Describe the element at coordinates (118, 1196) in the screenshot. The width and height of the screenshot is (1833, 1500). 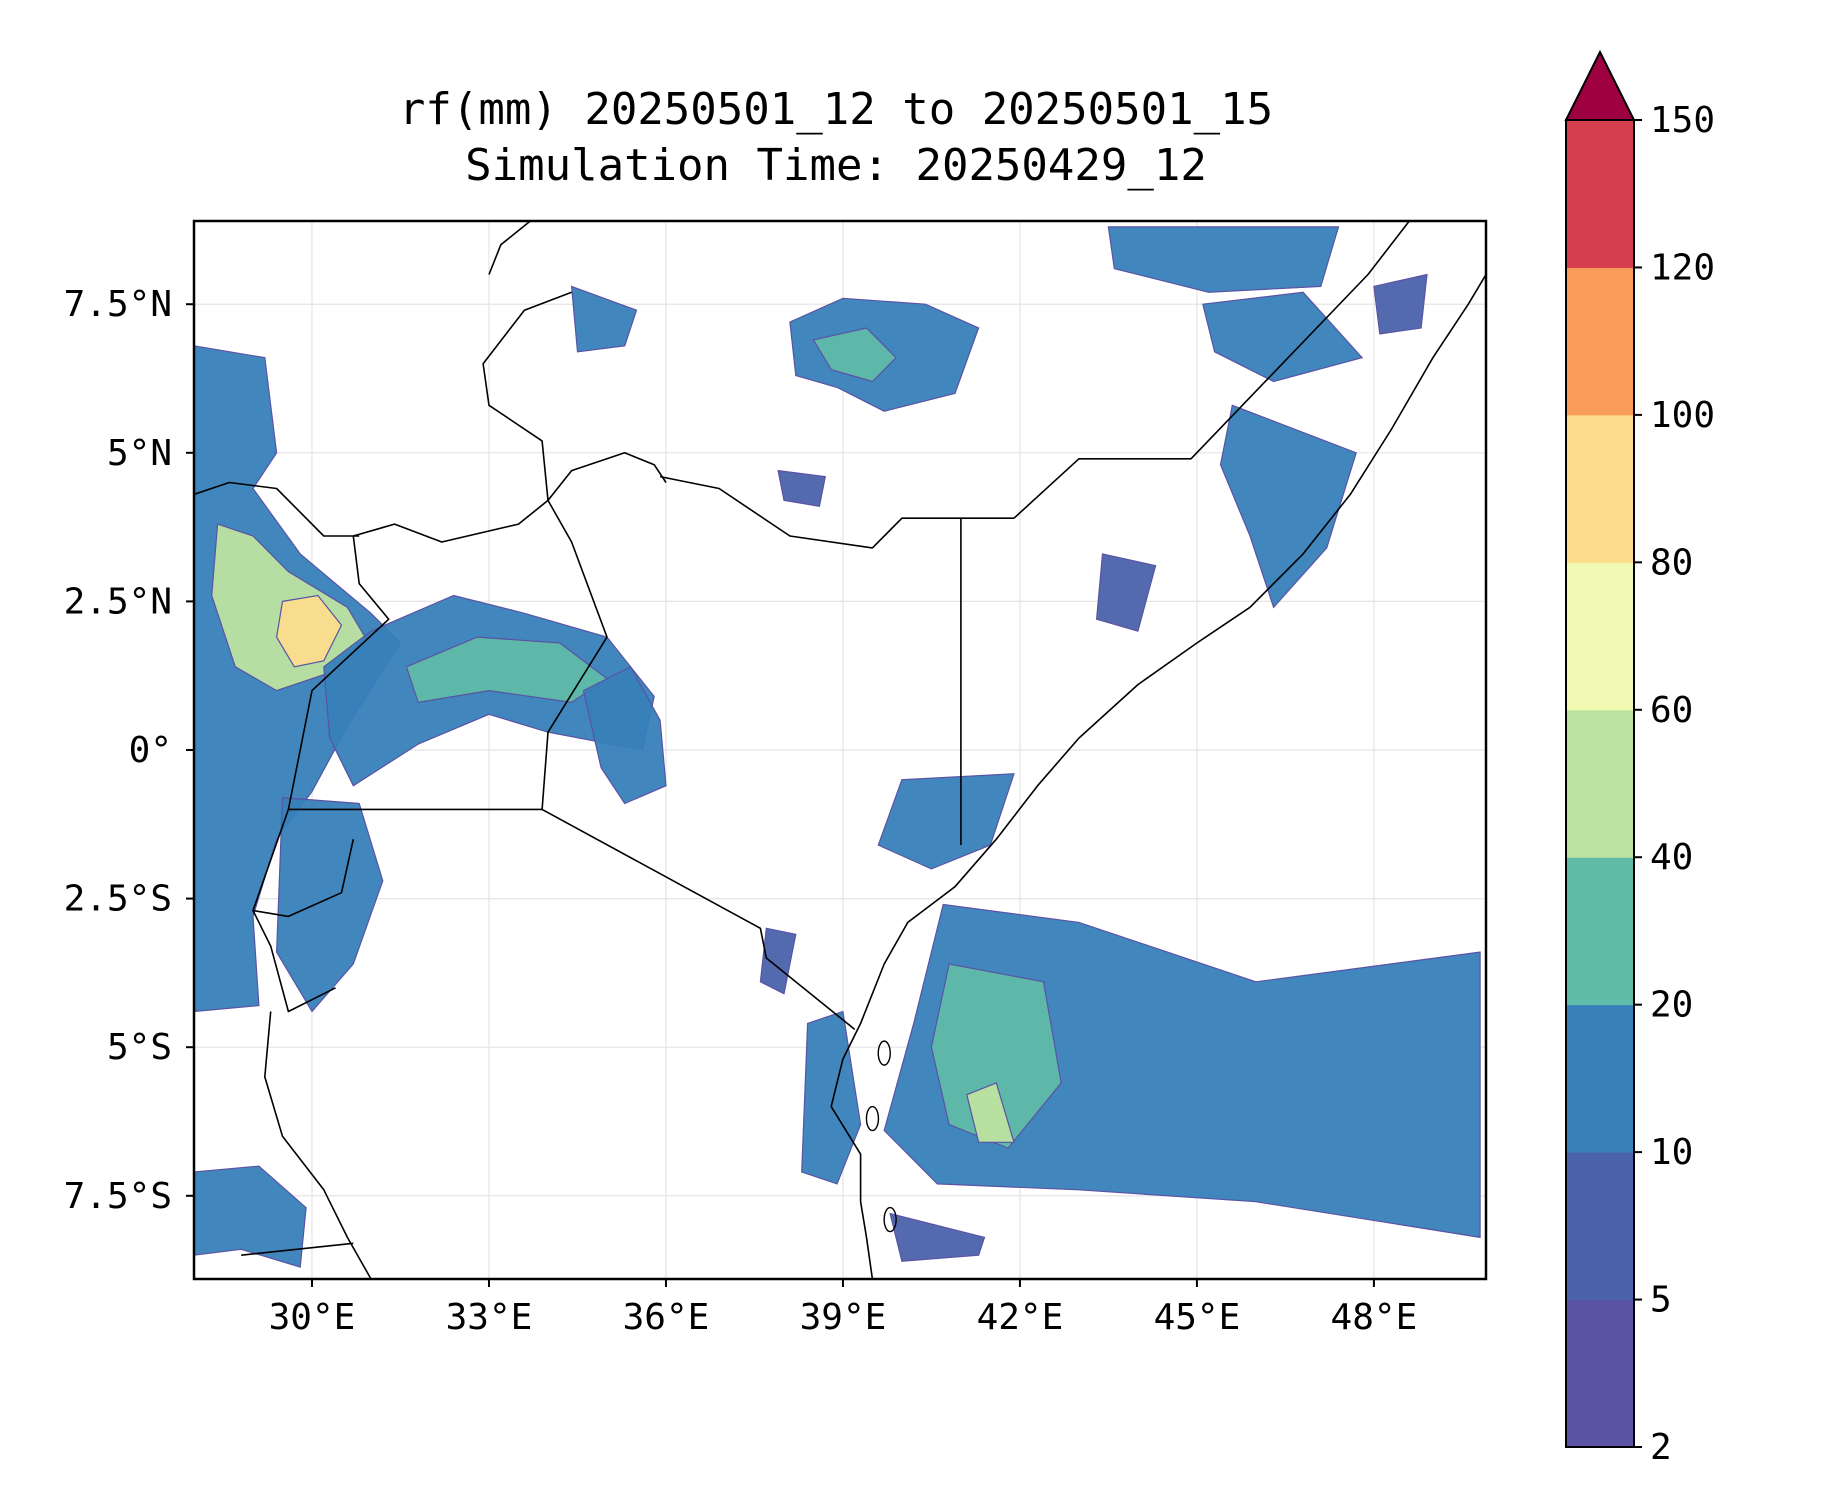
I see `y-tick-label: 7.5°S` at that location.